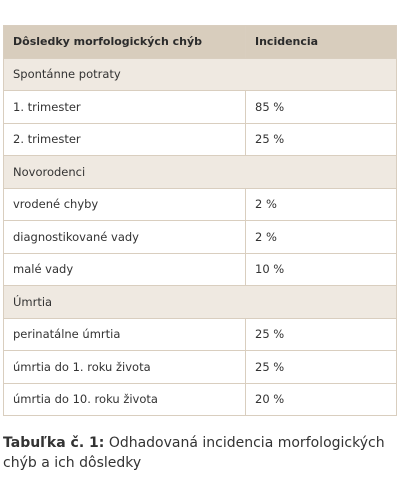 Image resolution: width=420 pixels, height=480 pixels. What do you see at coordinates (124, 107) in the screenshot?
I see `label-cell: 1. trimester` at bounding box center [124, 107].